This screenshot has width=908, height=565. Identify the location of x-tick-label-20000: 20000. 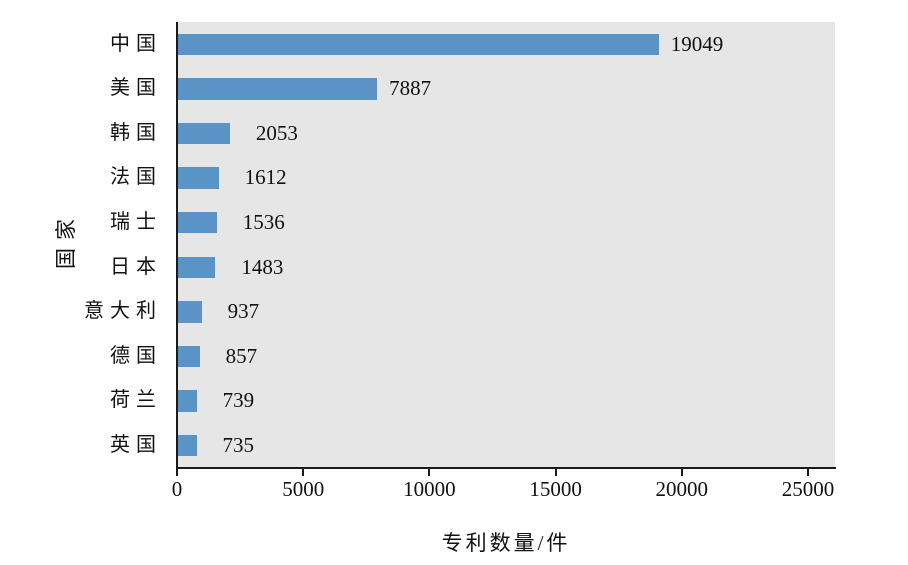
(682, 489).